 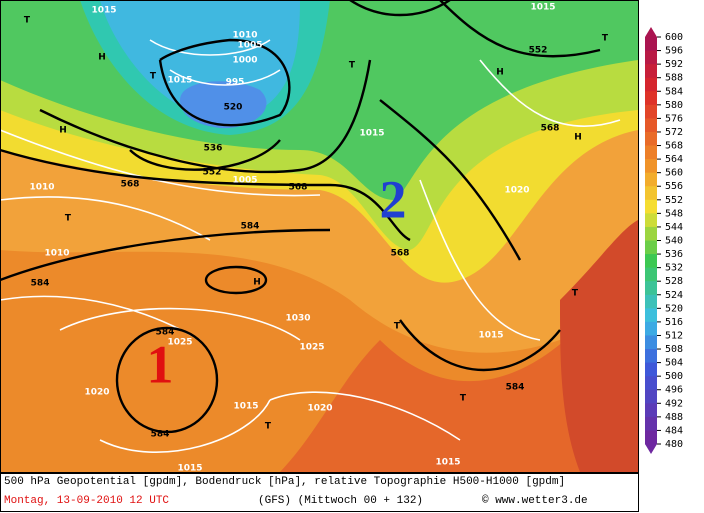 I want to click on legend-label: 520, so click(x=674, y=308).